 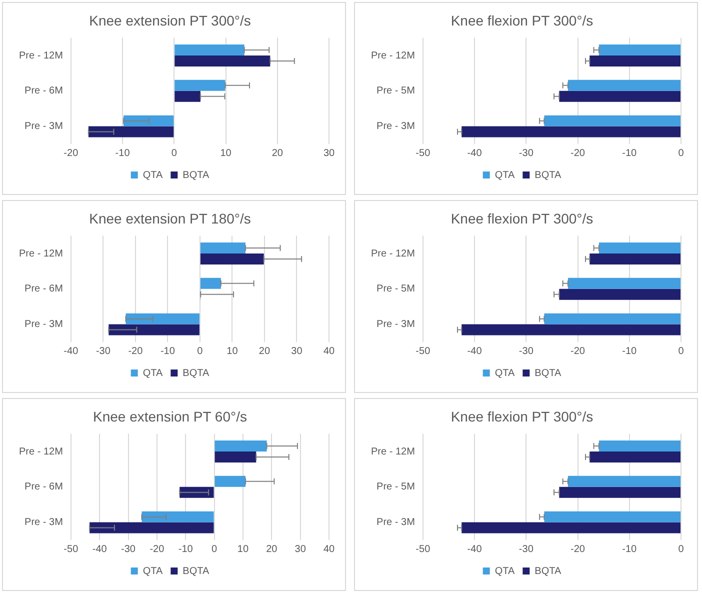 What do you see at coordinates (170, 218) in the screenshot?
I see `chart-title: Knee extension PT 180°/s` at bounding box center [170, 218].